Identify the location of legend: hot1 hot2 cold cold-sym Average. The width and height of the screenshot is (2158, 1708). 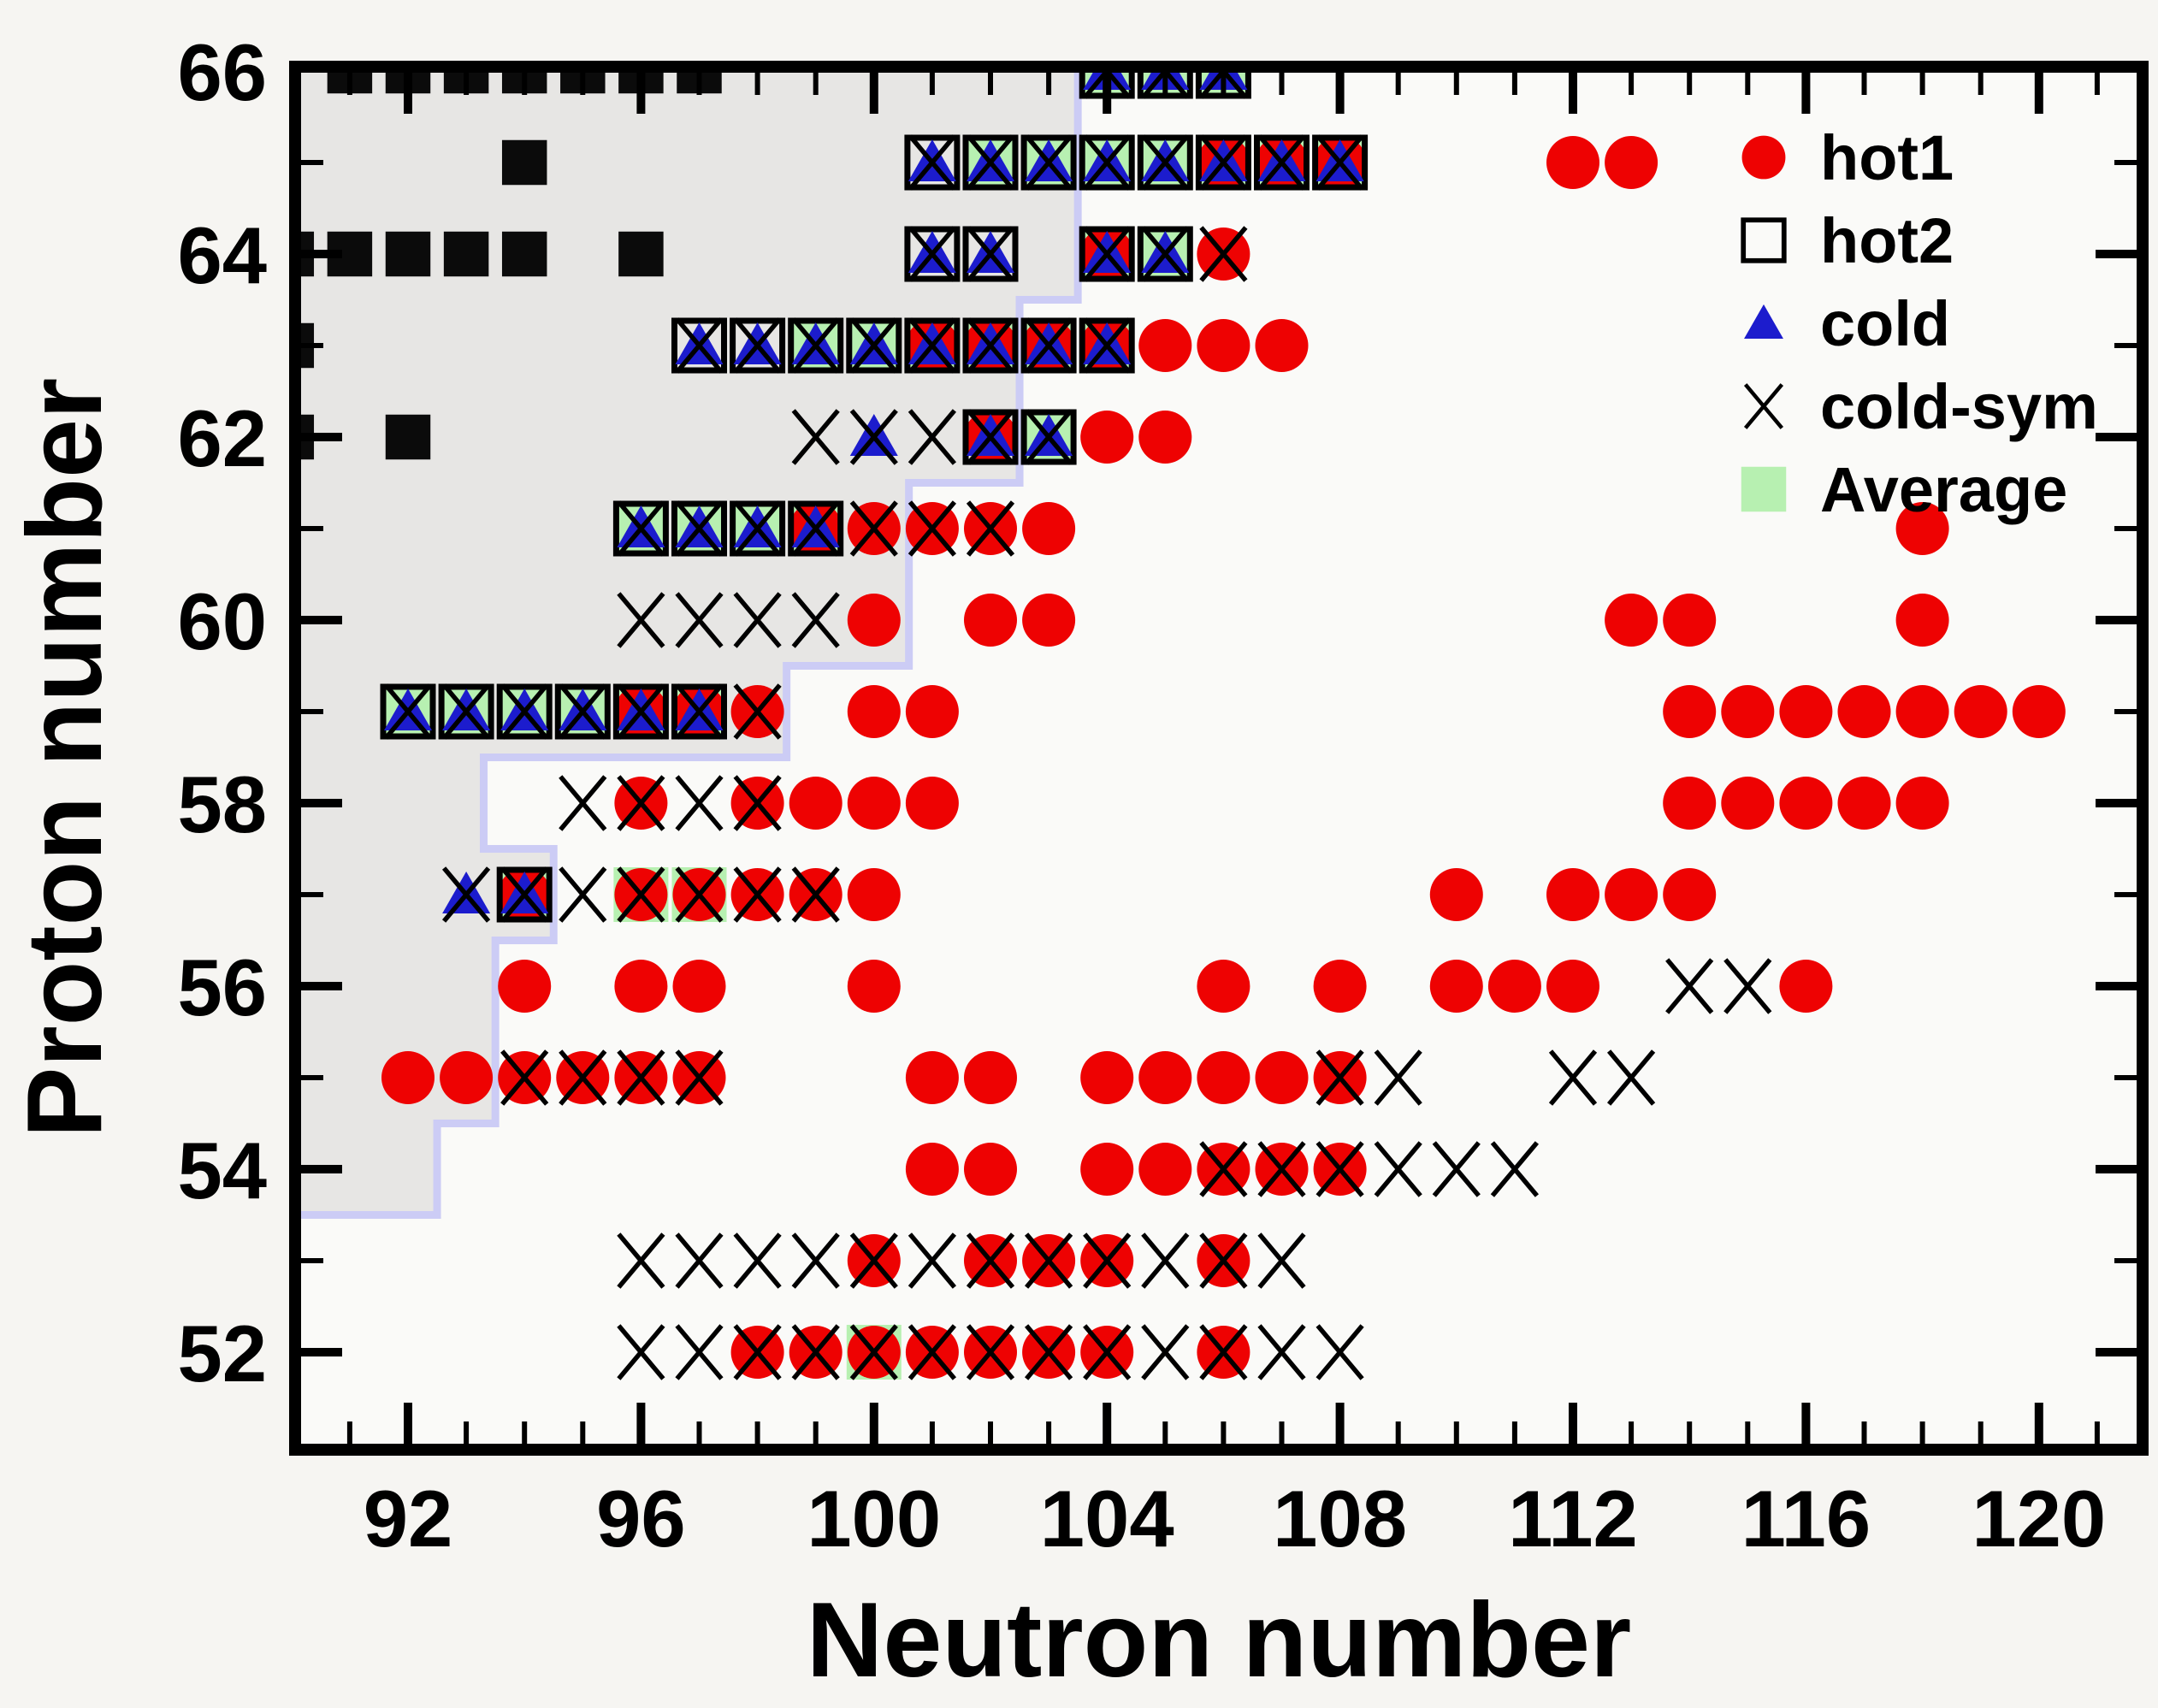
(1919, 323).